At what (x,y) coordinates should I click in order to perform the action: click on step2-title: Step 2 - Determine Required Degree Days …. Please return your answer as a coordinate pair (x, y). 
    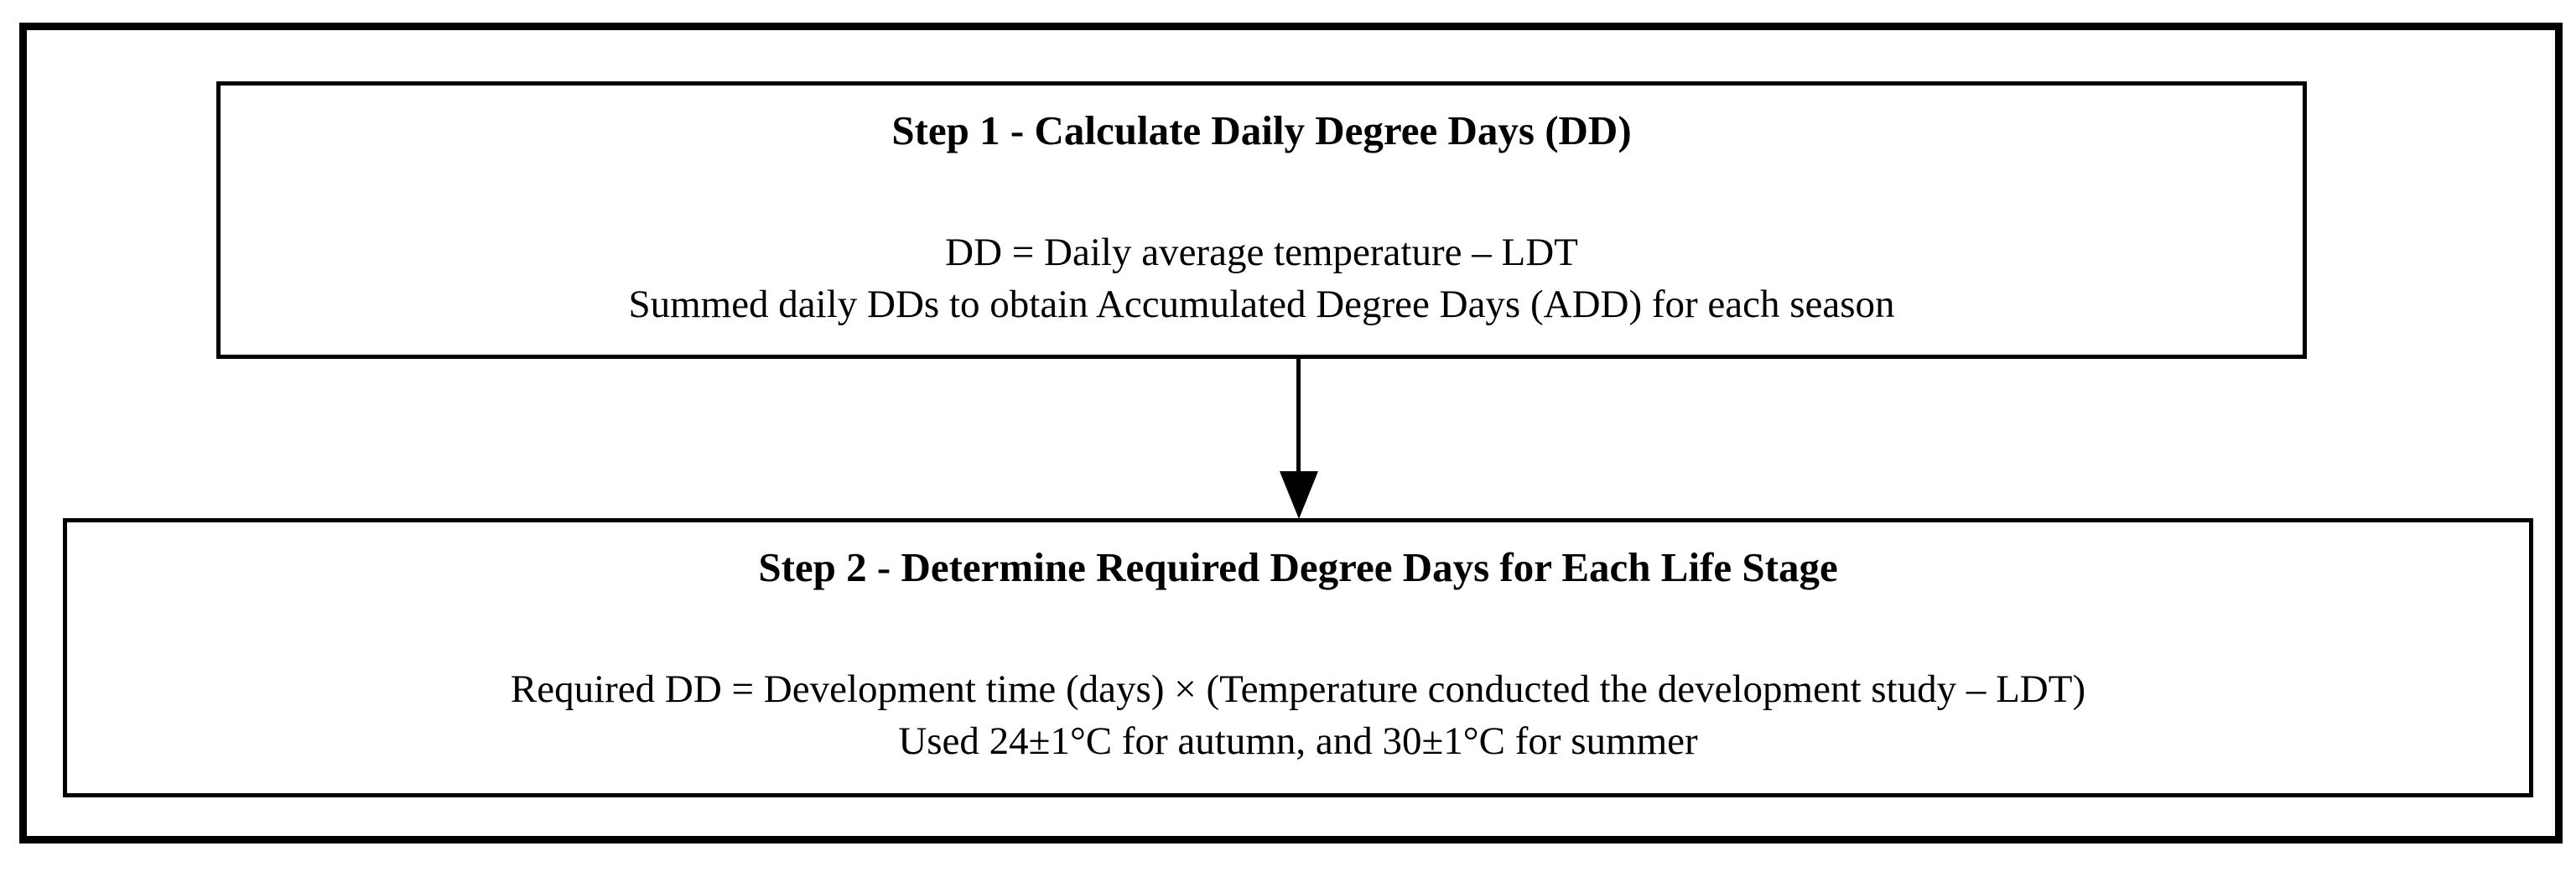
    Looking at the image, I should click on (1298, 567).